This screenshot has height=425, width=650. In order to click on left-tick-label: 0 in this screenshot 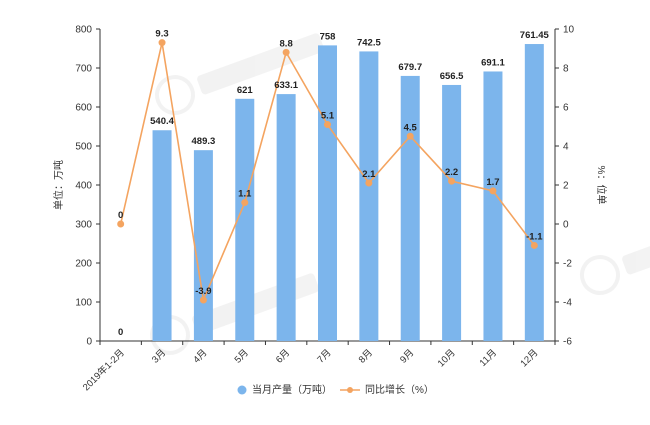, I will do `click(89, 342)`.